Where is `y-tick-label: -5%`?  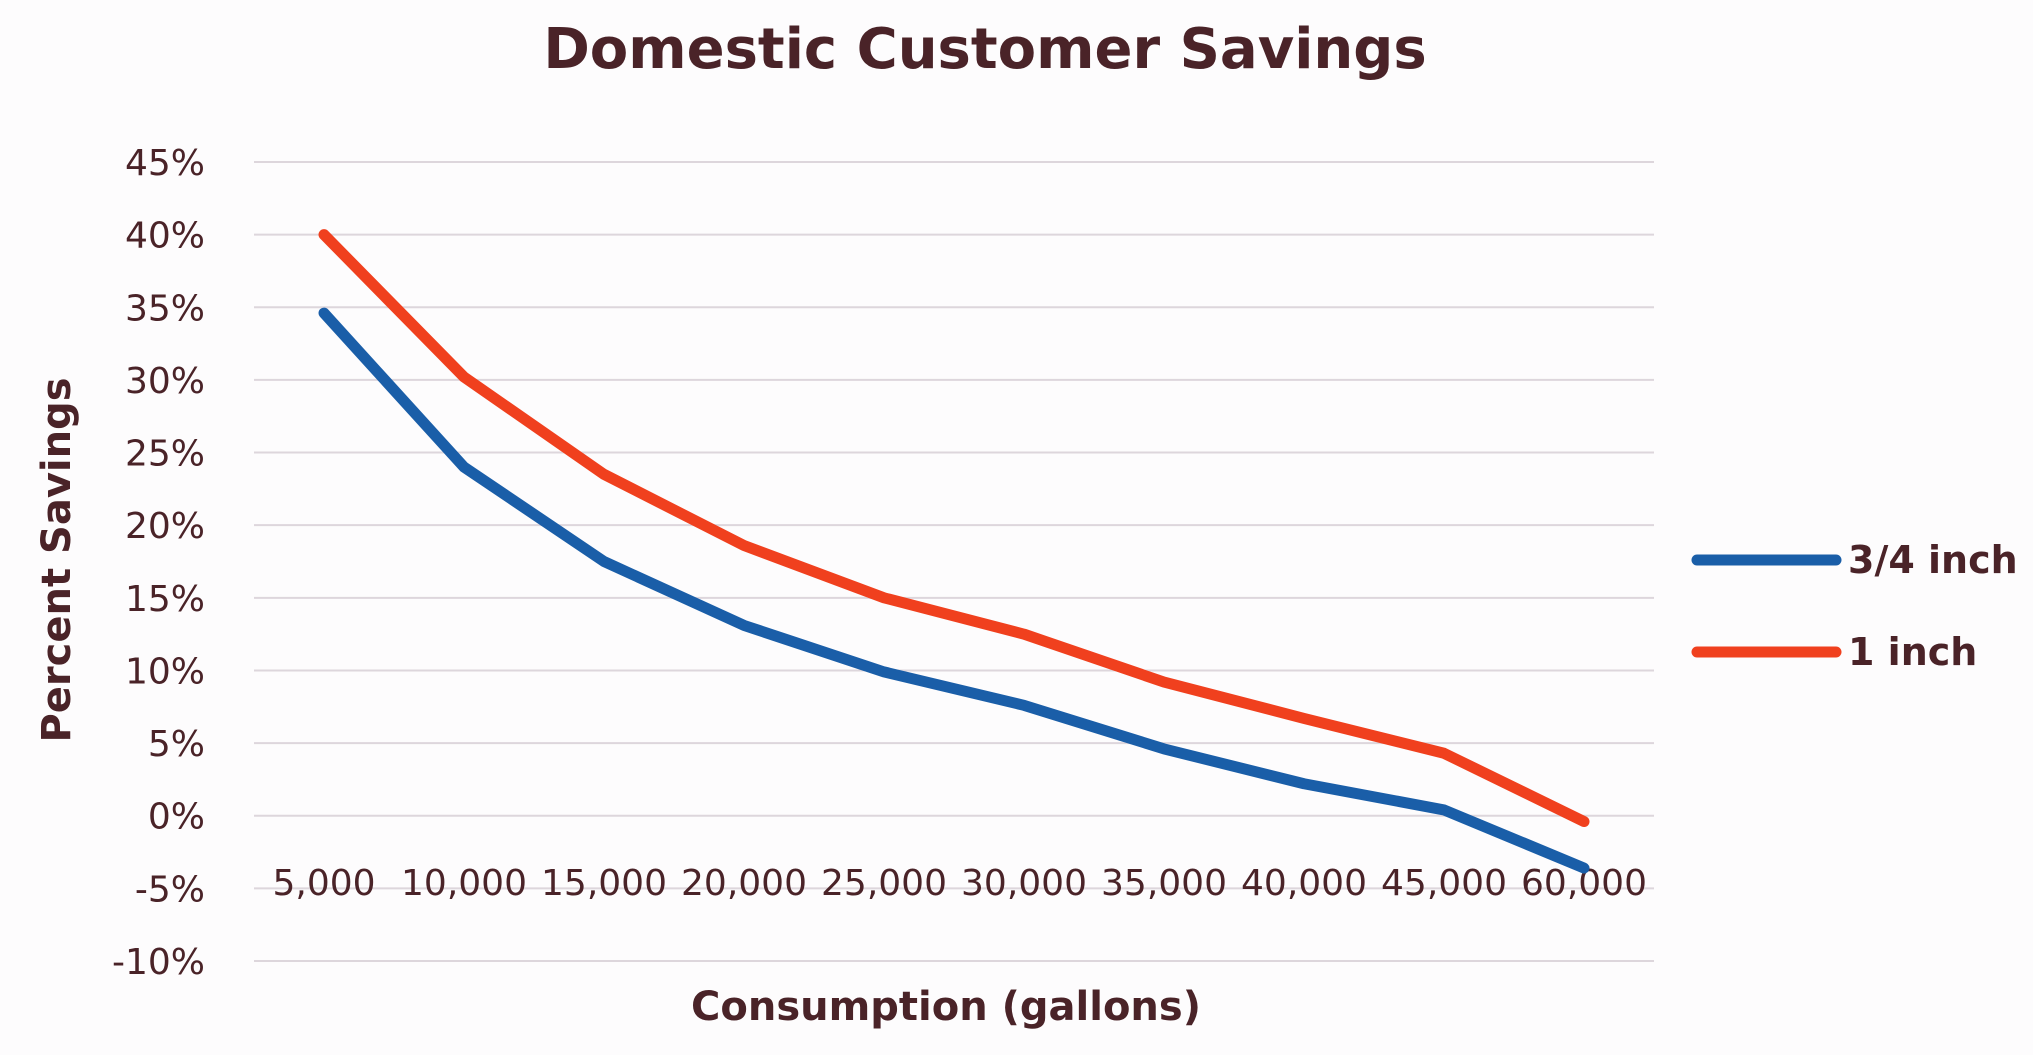 y-tick-label: -5% is located at coordinates (170, 889).